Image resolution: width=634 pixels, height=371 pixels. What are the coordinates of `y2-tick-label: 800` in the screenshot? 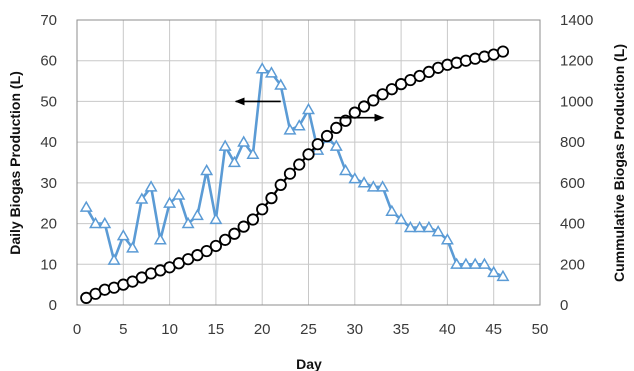 It's located at (572, 142).